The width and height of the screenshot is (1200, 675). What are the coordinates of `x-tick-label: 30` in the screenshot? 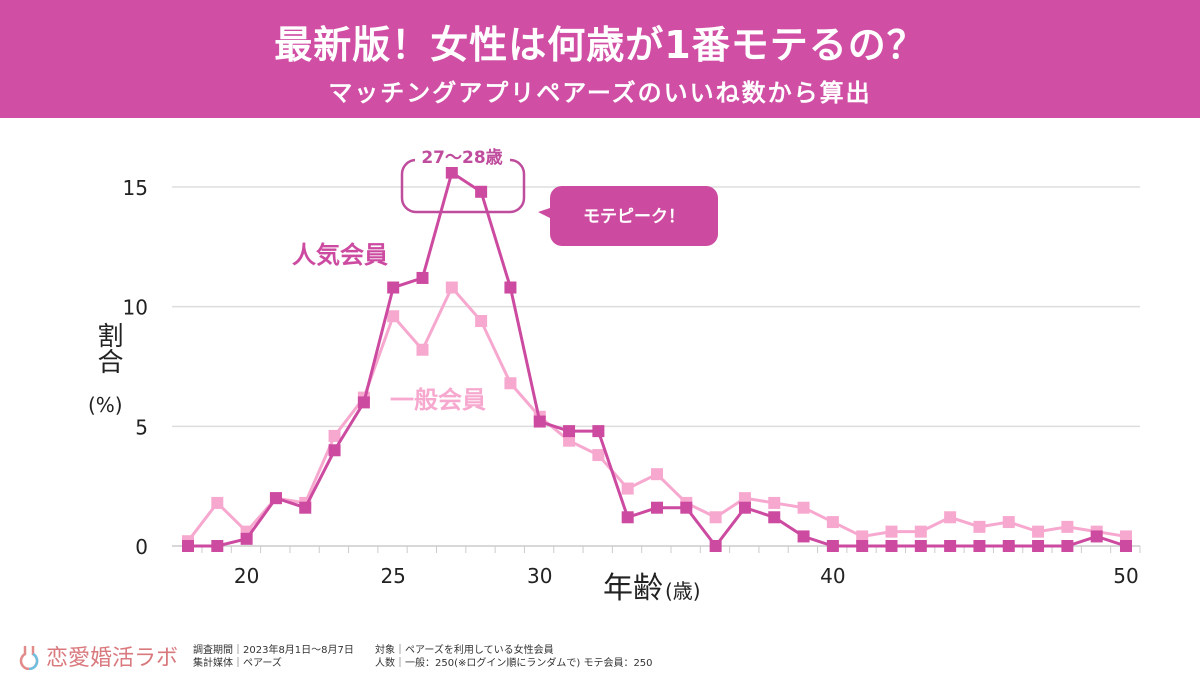 It's located at (539, 576).